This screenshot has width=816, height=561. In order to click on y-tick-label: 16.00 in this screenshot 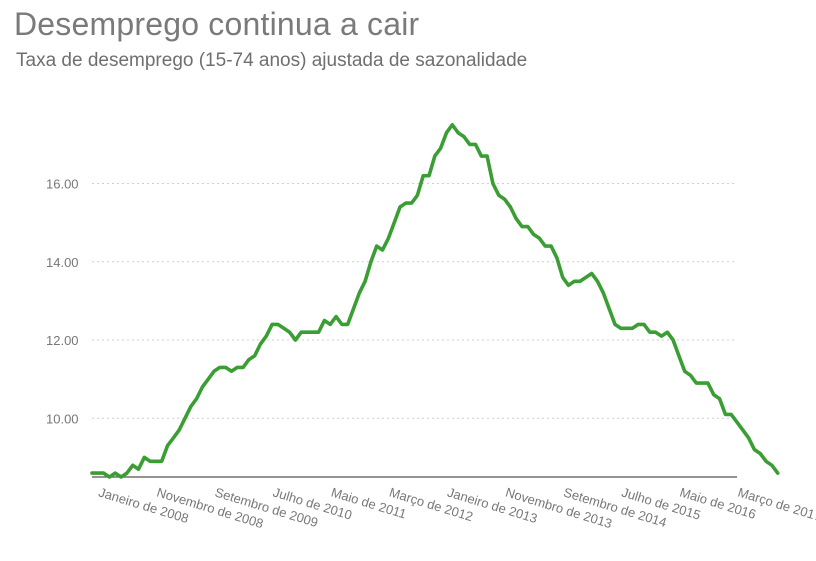, I will do `click(62, 184)`.